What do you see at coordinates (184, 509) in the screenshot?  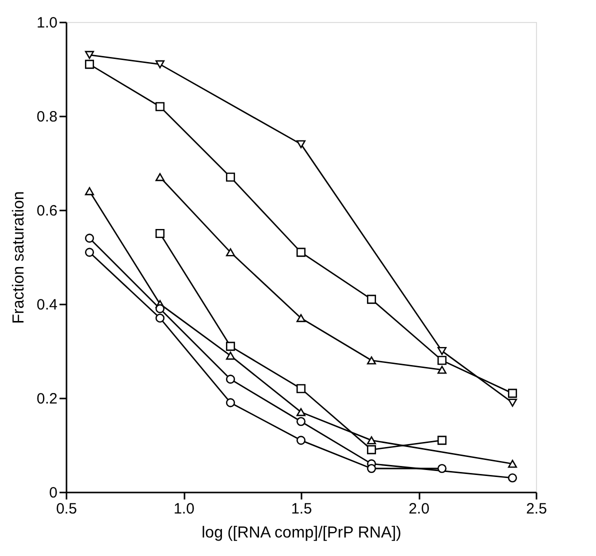 I see `x-tick-label: 1.0` at bounding box center [184, 509].